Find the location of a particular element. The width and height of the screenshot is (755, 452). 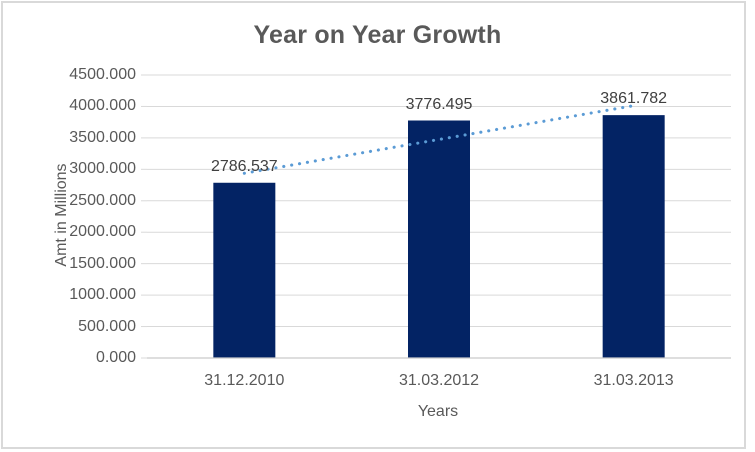

y-tick-label: 1000.000 is located at coordinates (102, 295).